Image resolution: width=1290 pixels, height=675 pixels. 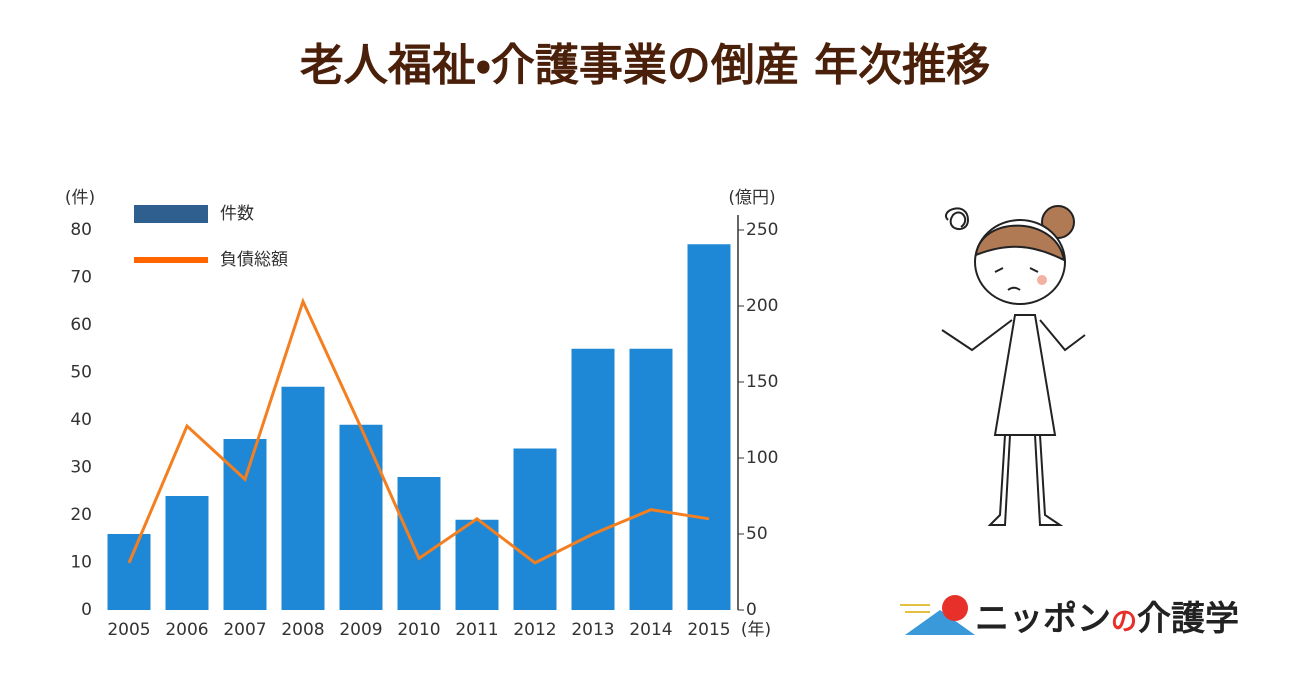 What do you see at coordinates (418, 630) in the screenshot?
I see `x-tick-label: 2010` at bounding box center [418, 630].